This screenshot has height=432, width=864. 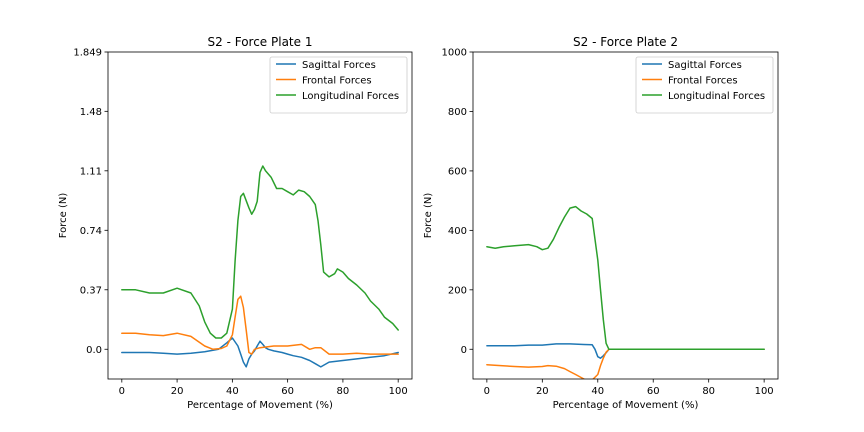 What do you see at coordinates (260, 352) in the screenshot?
I see `series-line-sagittal-forces` at bounding box center [260, 352].